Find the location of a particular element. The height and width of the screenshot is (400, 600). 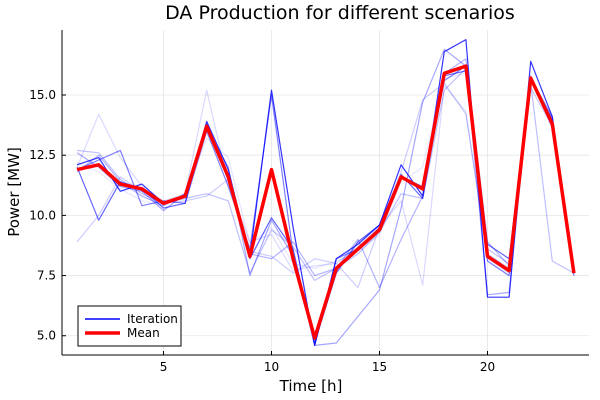

y-axis-label: Power [MW] is located at coordinates (14, 192).